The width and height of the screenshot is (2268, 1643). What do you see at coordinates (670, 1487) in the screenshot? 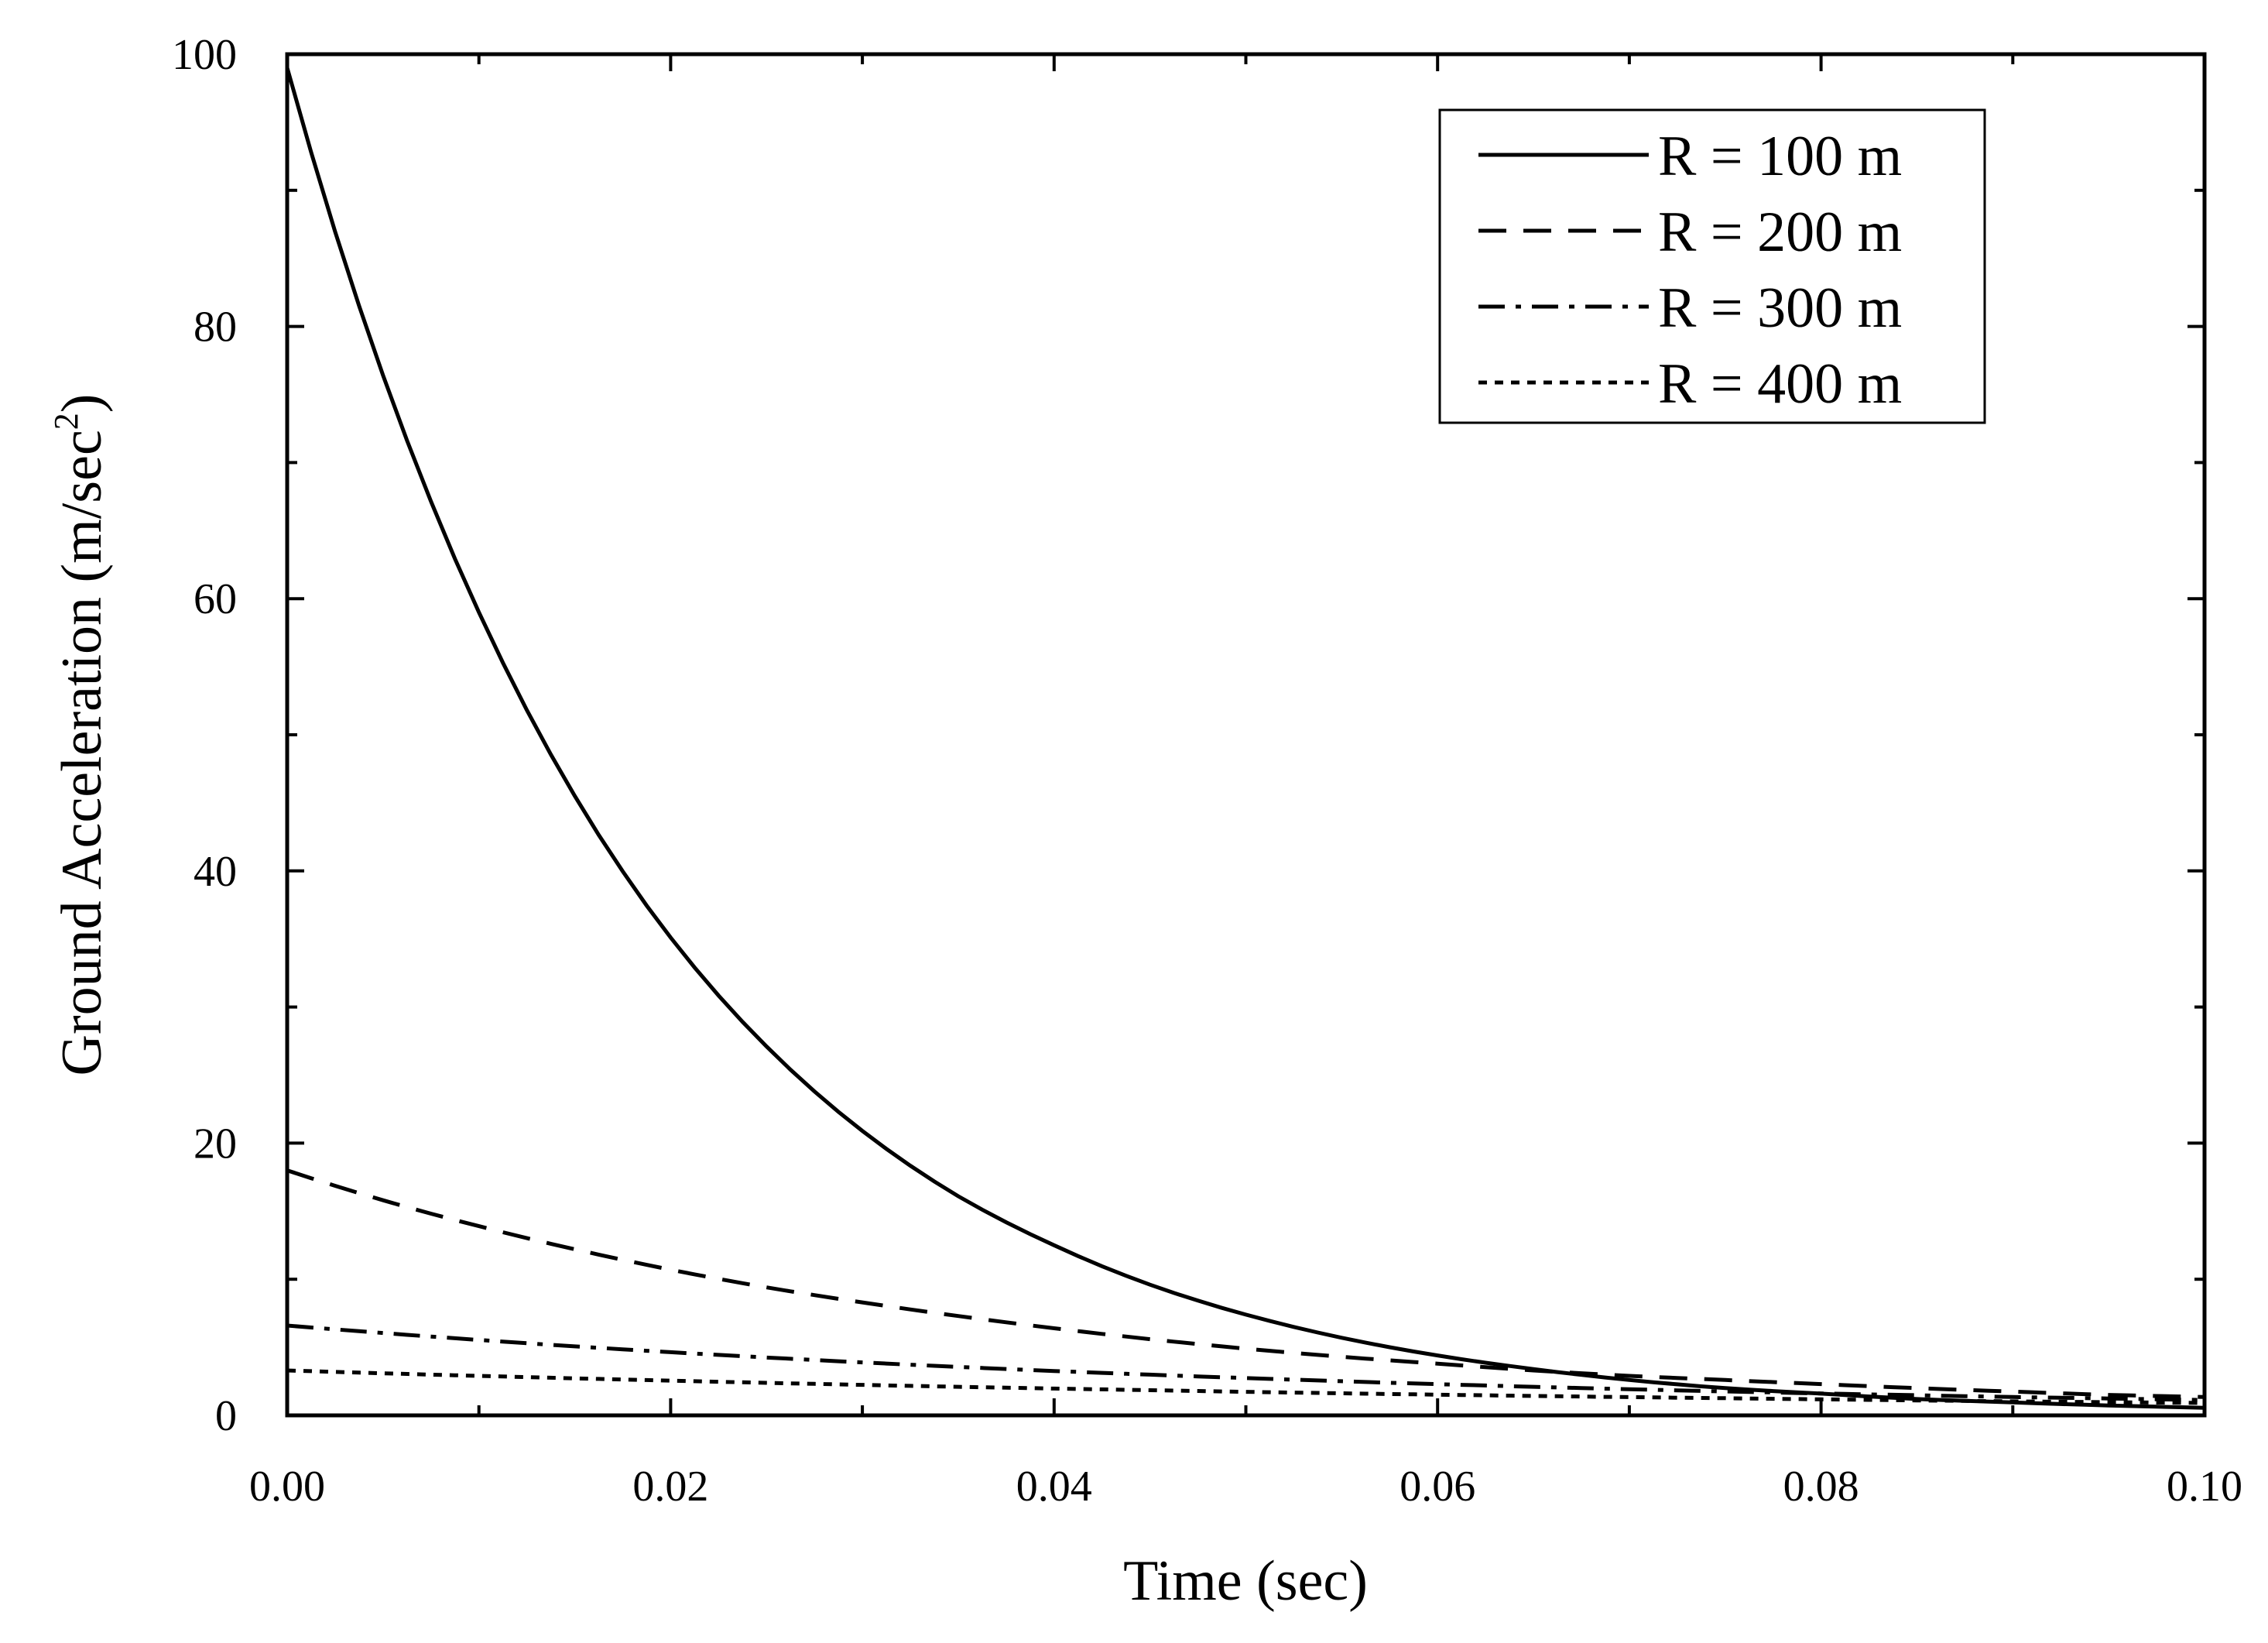
I see `x-tick-label: 0.02` at bounding box center [670, 1487].